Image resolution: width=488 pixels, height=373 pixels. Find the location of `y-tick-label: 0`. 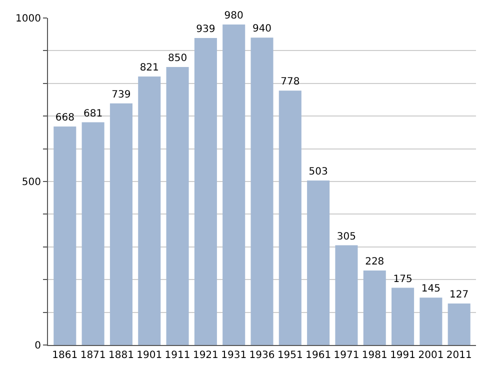

y-tick-label: 0 is located at coordinates (37, 346).